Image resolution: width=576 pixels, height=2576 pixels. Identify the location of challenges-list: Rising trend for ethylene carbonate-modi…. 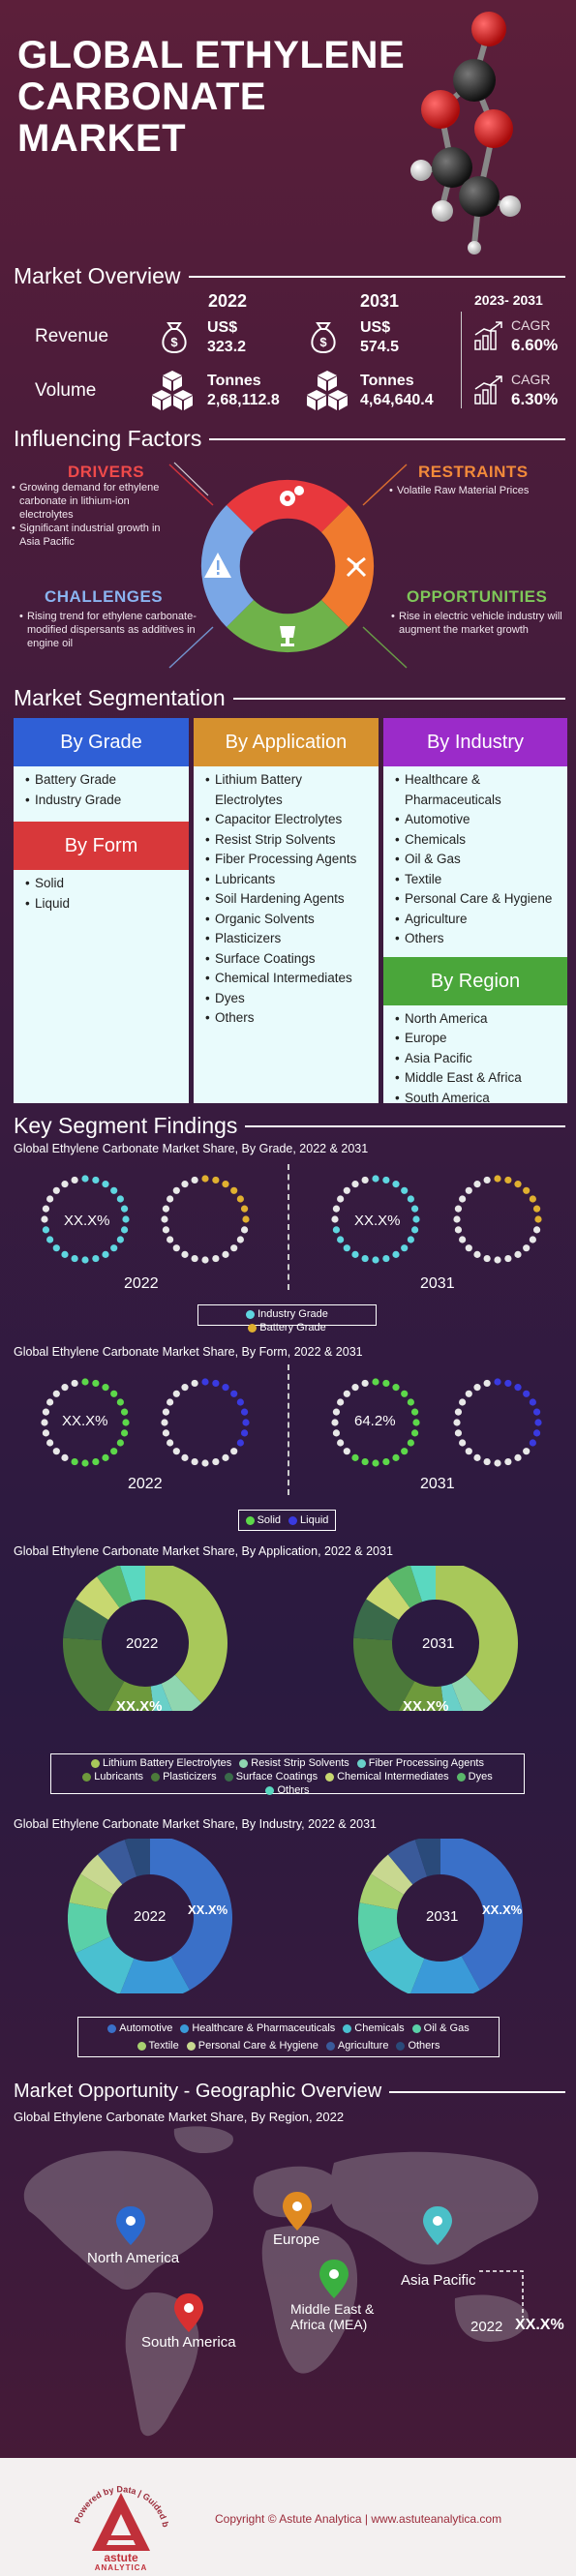
(108, 630).